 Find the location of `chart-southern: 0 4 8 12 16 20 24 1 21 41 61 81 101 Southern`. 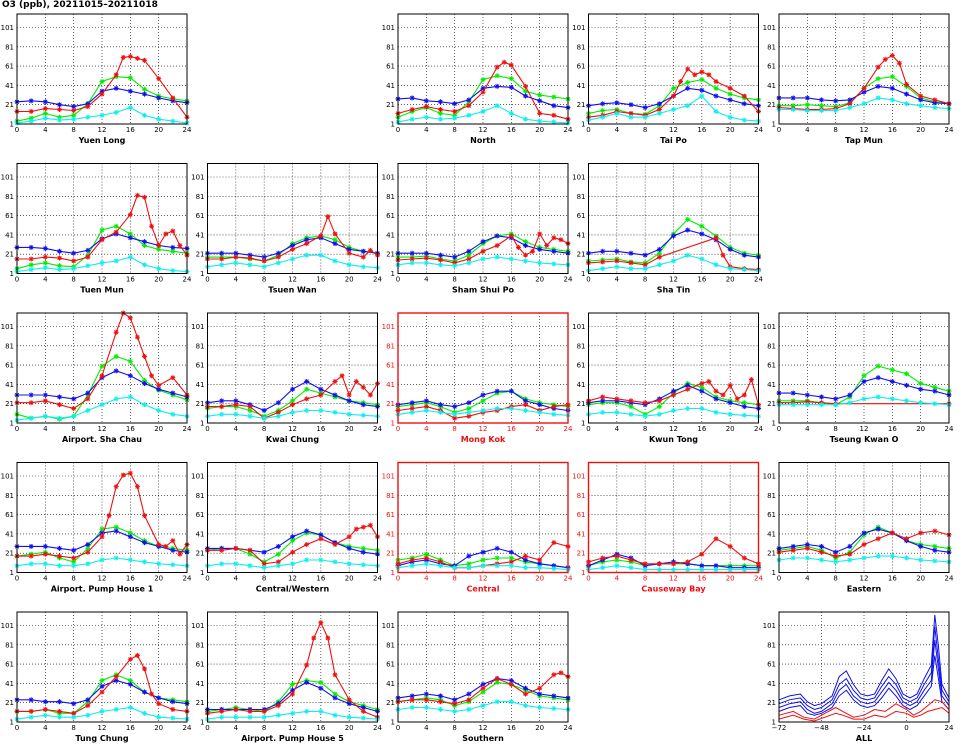

chart-southern: 0 4 8 12 16 20 24 1 21 41 61 81 101 Southern is located at coordinates (477, 677).